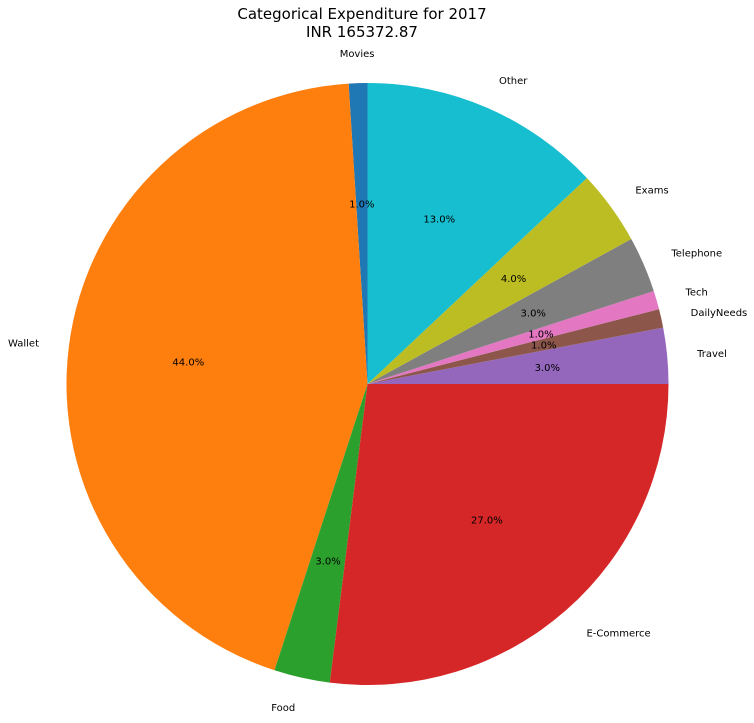 Image resolution: width=754 pixels, height=723 pixels. Describe the element at coordinates (518, 355) in the screenshot. I see `pie-slice-travel` at that location.